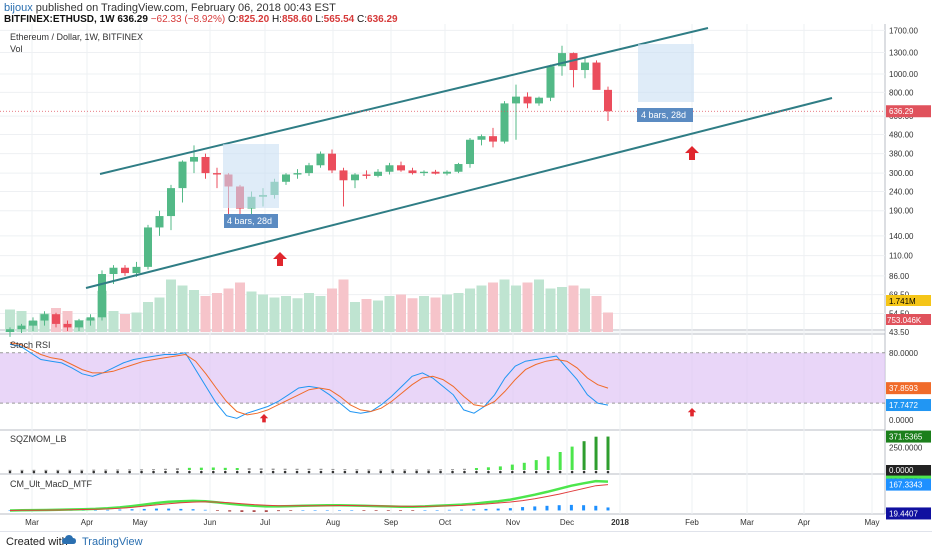 The width and height of the screenshot is (932, 551). Describe the element at coordinates (903, 513) in the screenshot. I see `macd-badge: 19.4407` at that location.